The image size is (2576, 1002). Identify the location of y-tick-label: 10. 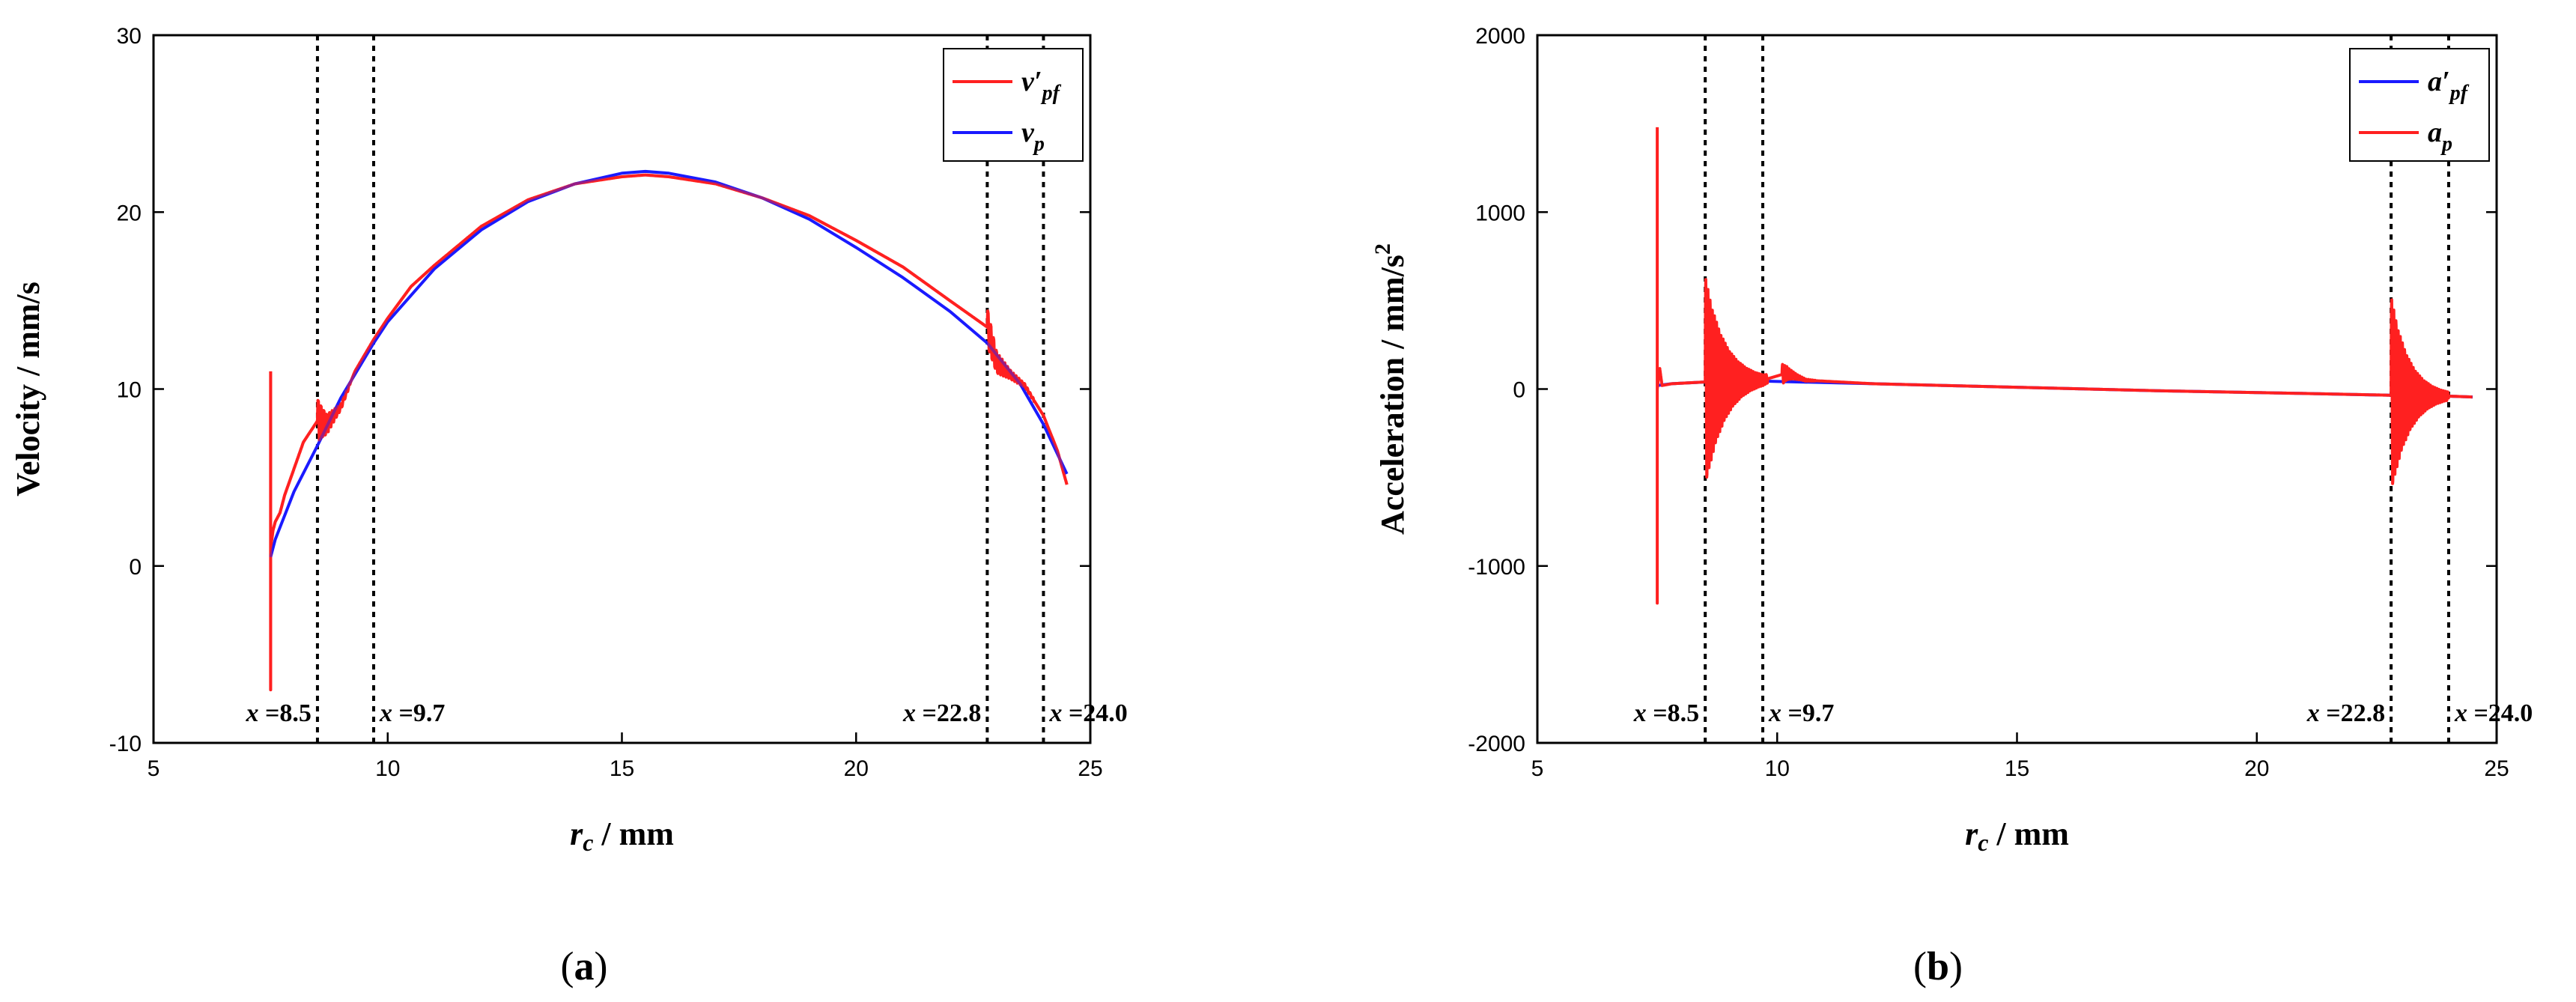
(129, 390).